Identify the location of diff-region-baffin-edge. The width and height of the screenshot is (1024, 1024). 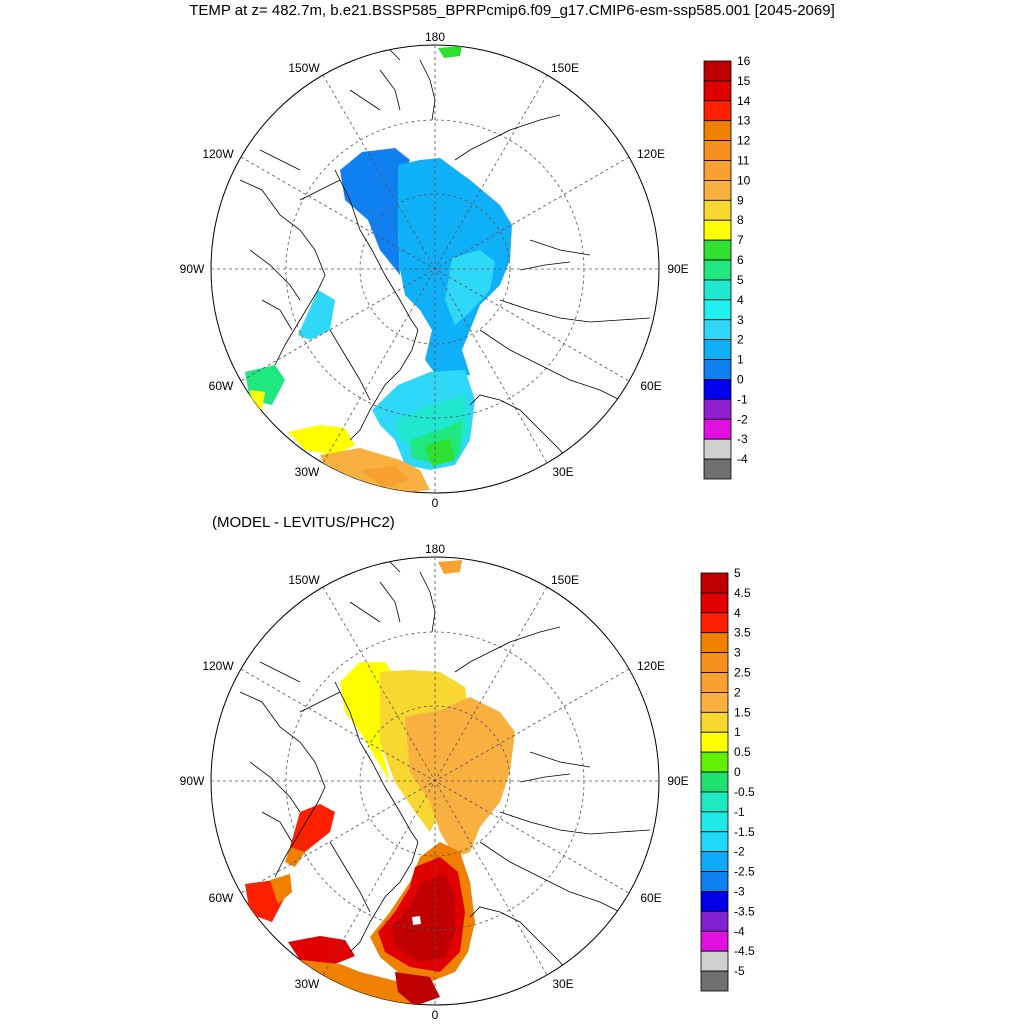
(295, 857).